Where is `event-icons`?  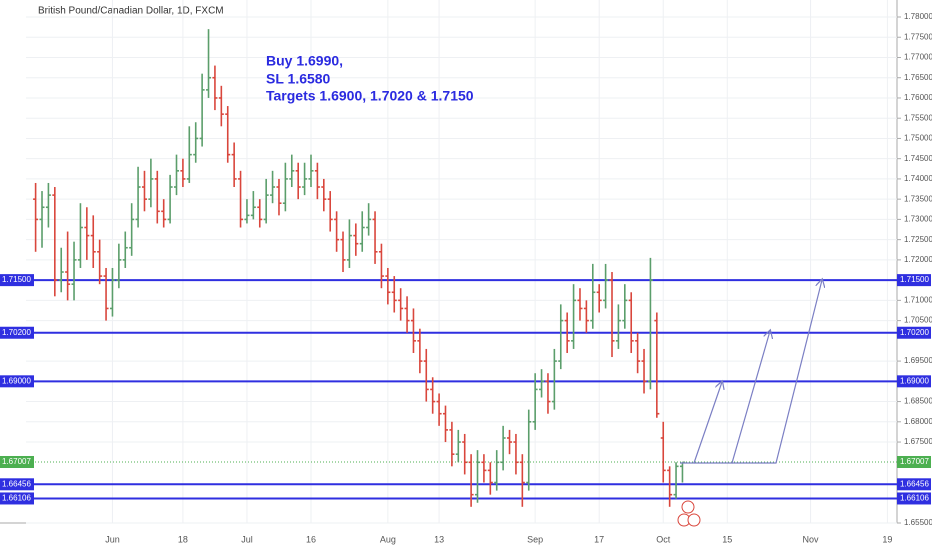
event-icons is located at coordinates (689, 513).